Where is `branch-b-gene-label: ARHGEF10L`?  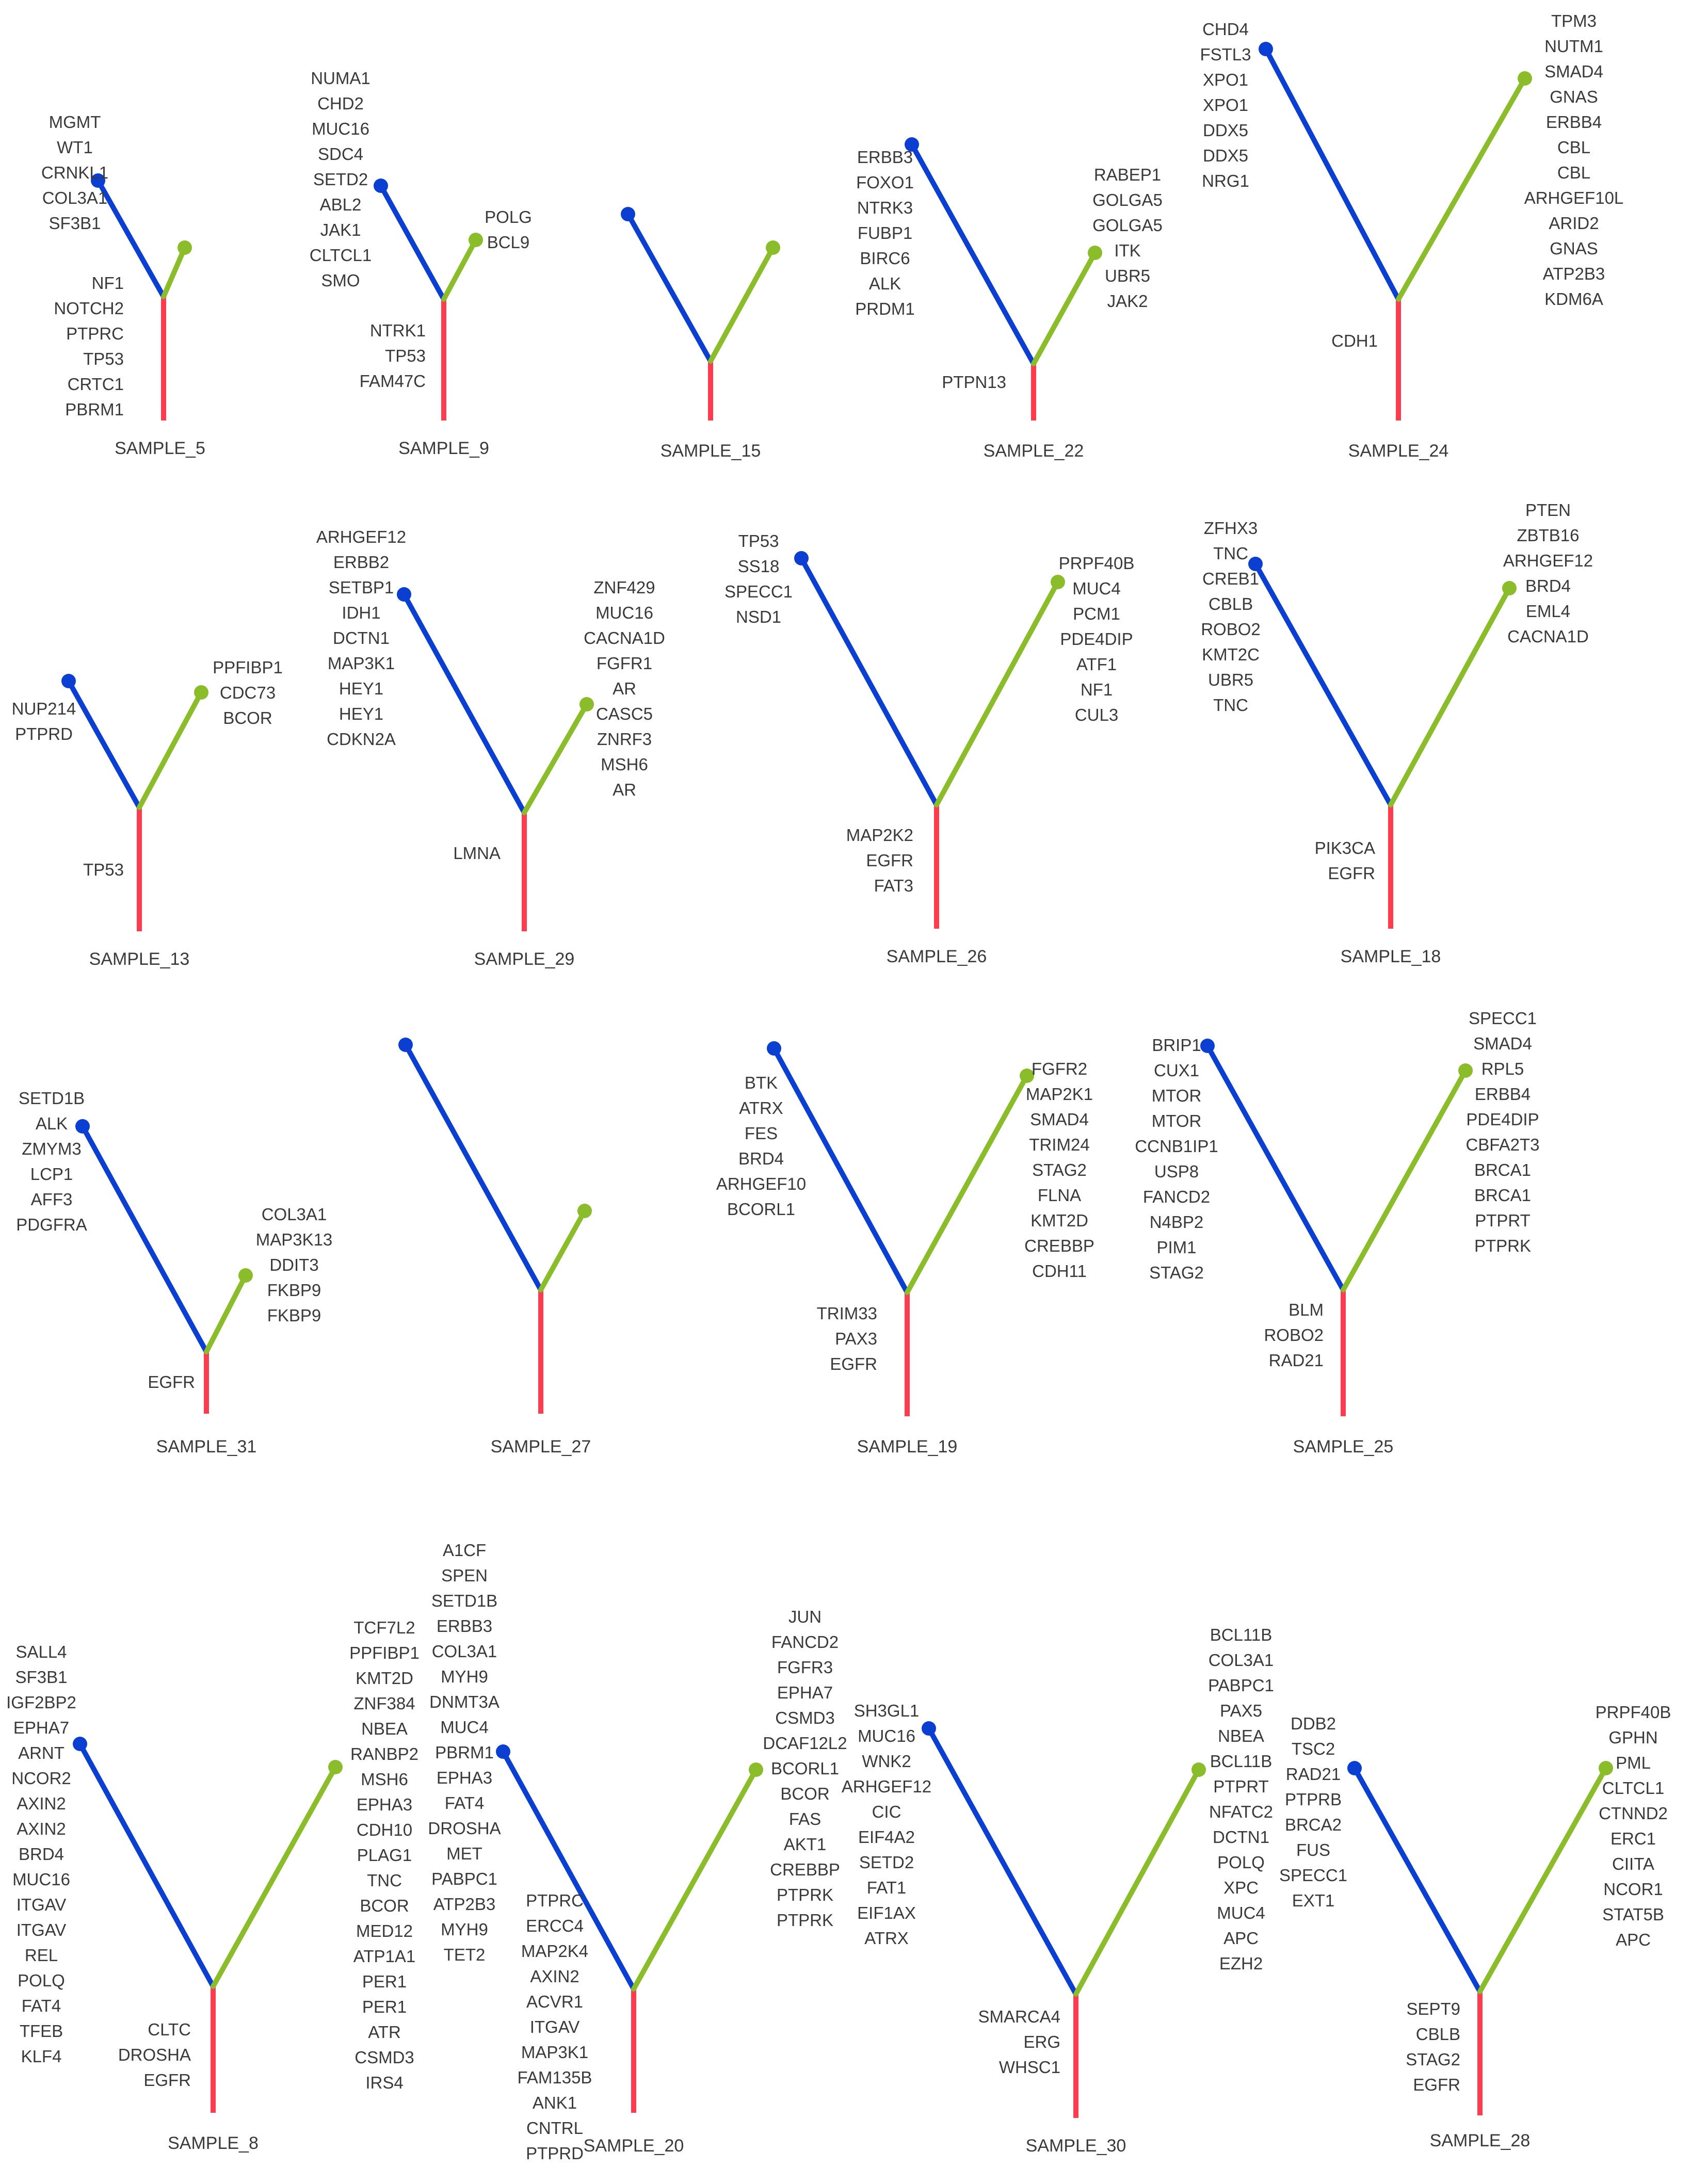
branch-b-gene-label: ARHGEF10L is located at coordinates (1574, 197).